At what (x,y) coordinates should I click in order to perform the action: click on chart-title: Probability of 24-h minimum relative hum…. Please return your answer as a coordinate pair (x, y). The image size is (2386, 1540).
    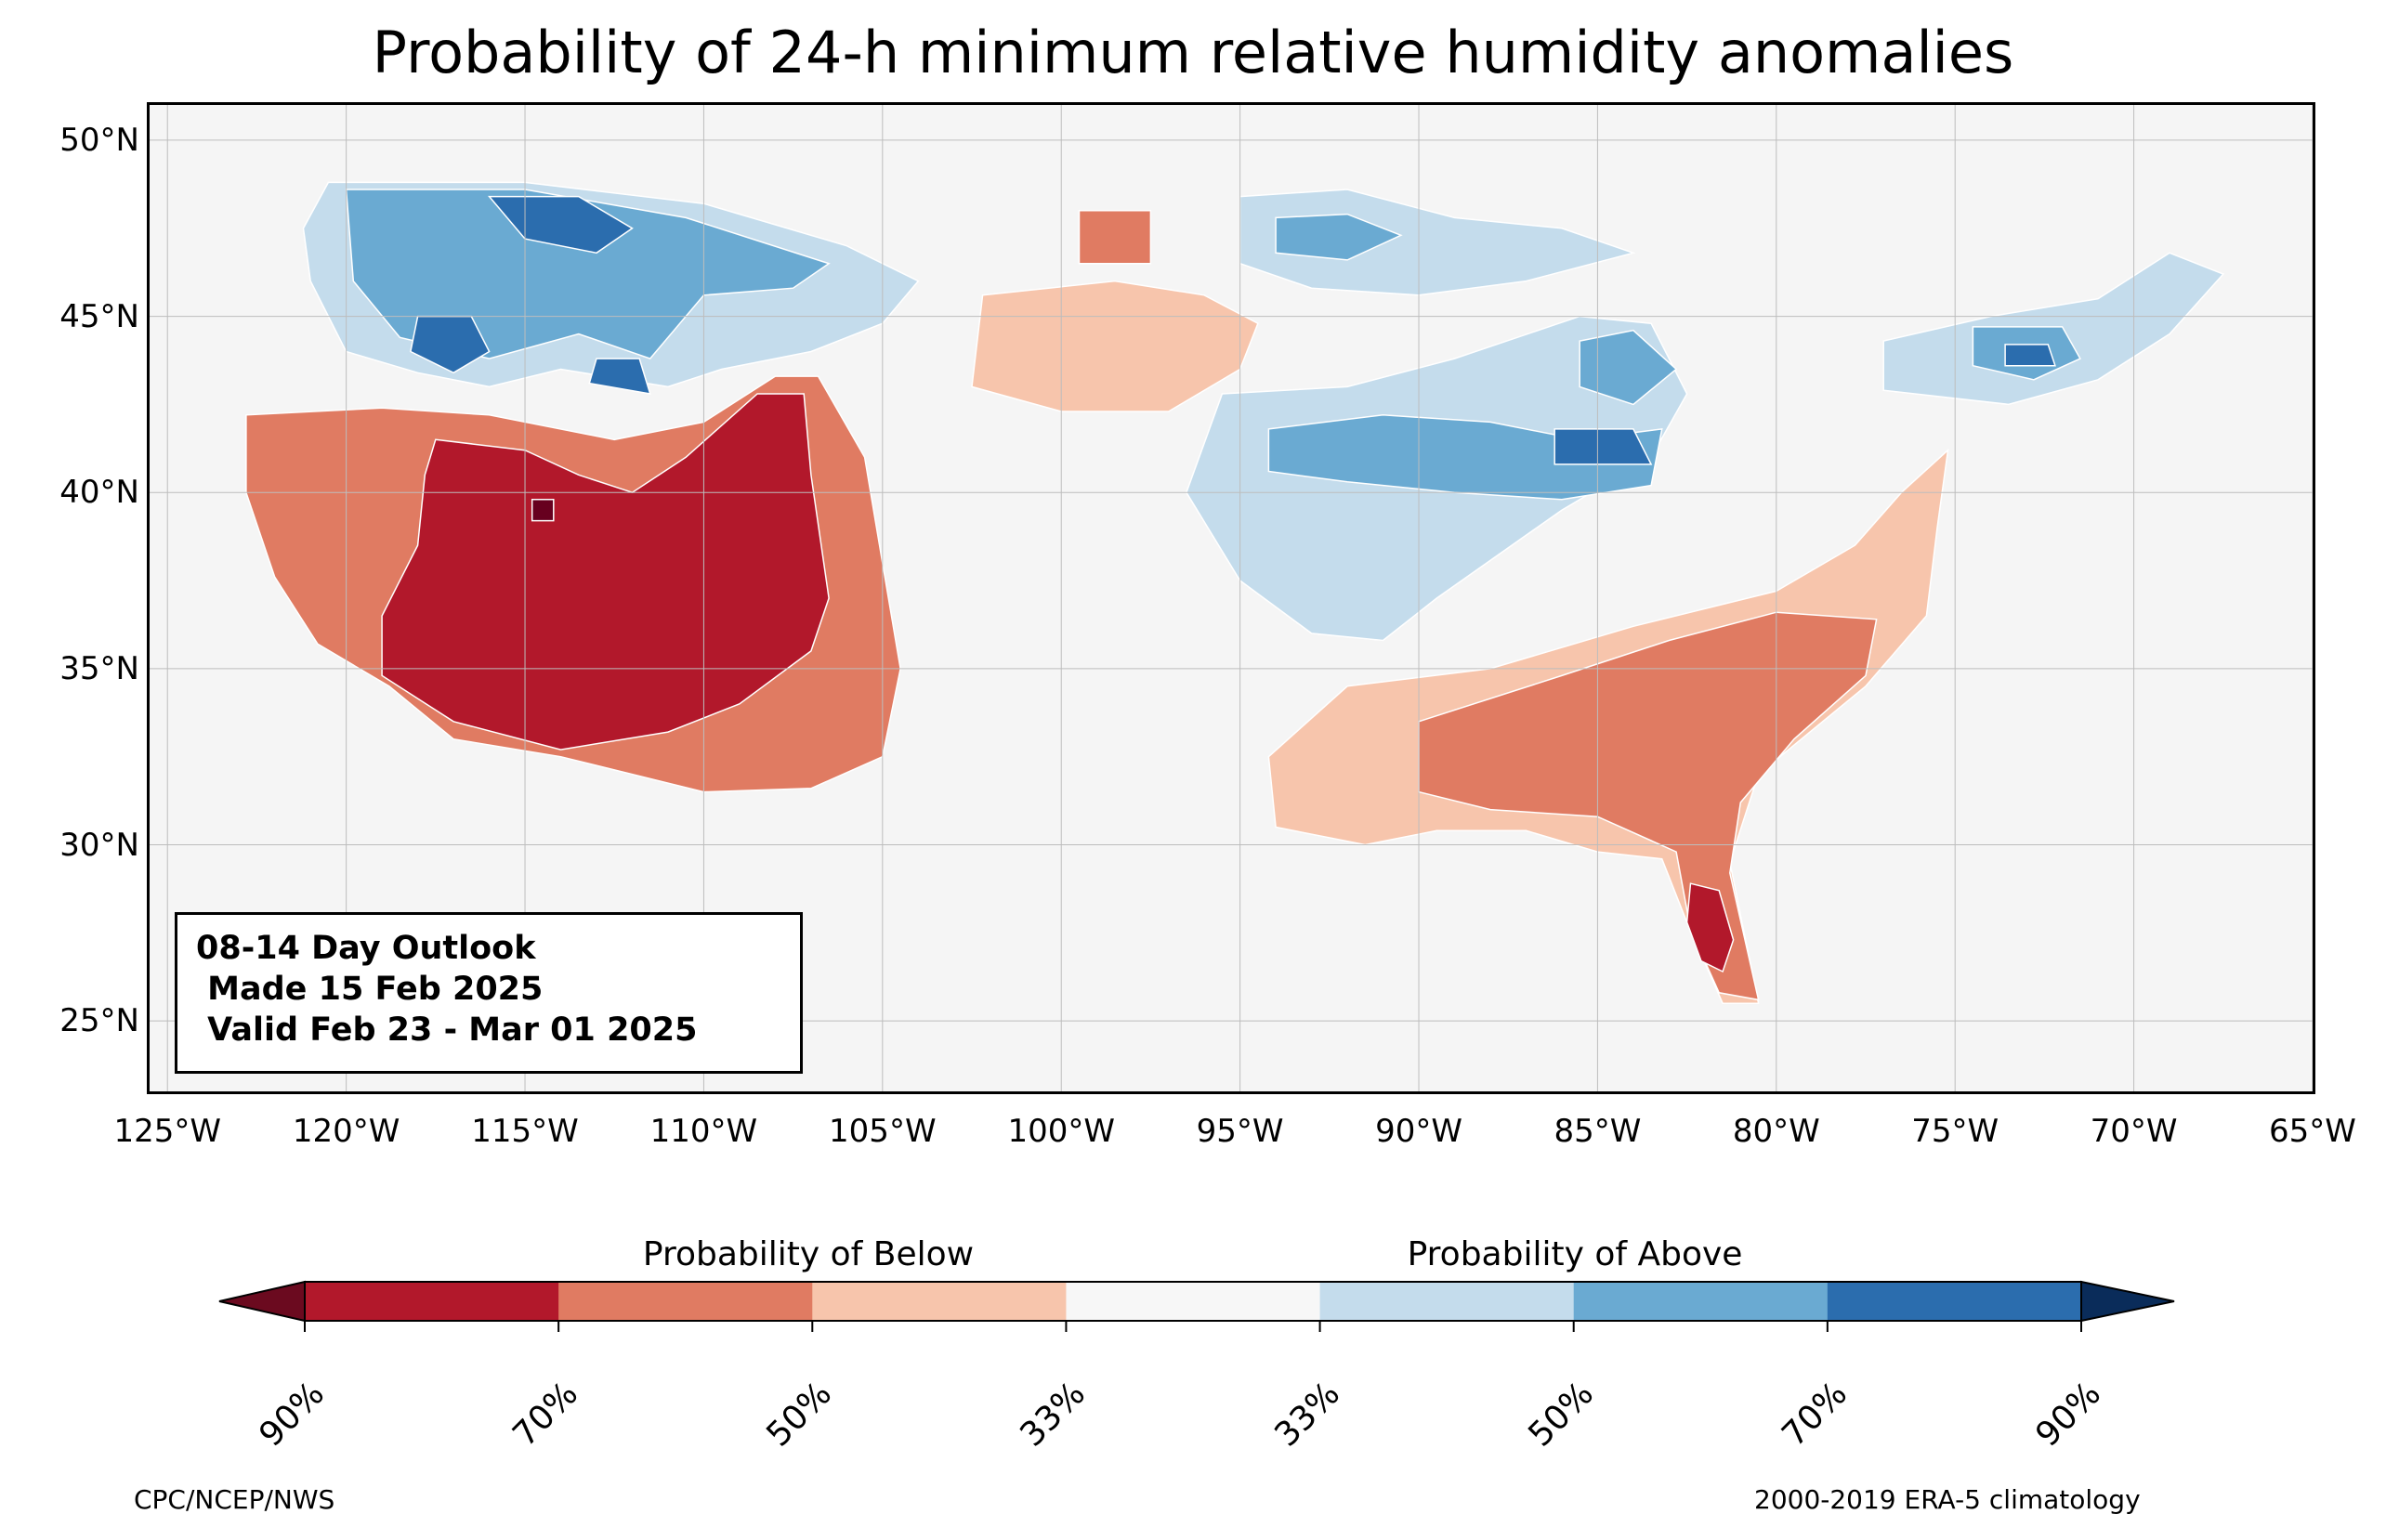
    Looking at the image, I should click on (1193, 52).